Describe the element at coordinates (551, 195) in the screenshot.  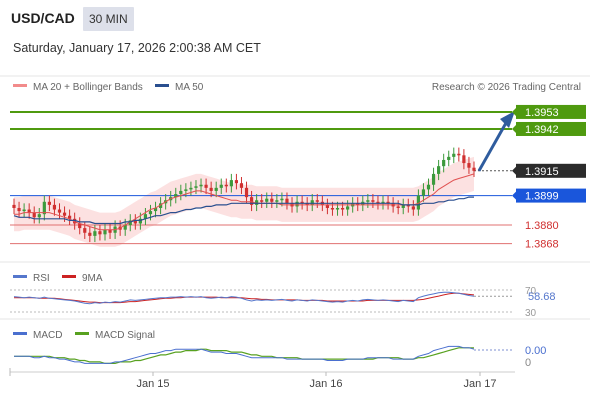
I see `pivot-level-badge` at that location.